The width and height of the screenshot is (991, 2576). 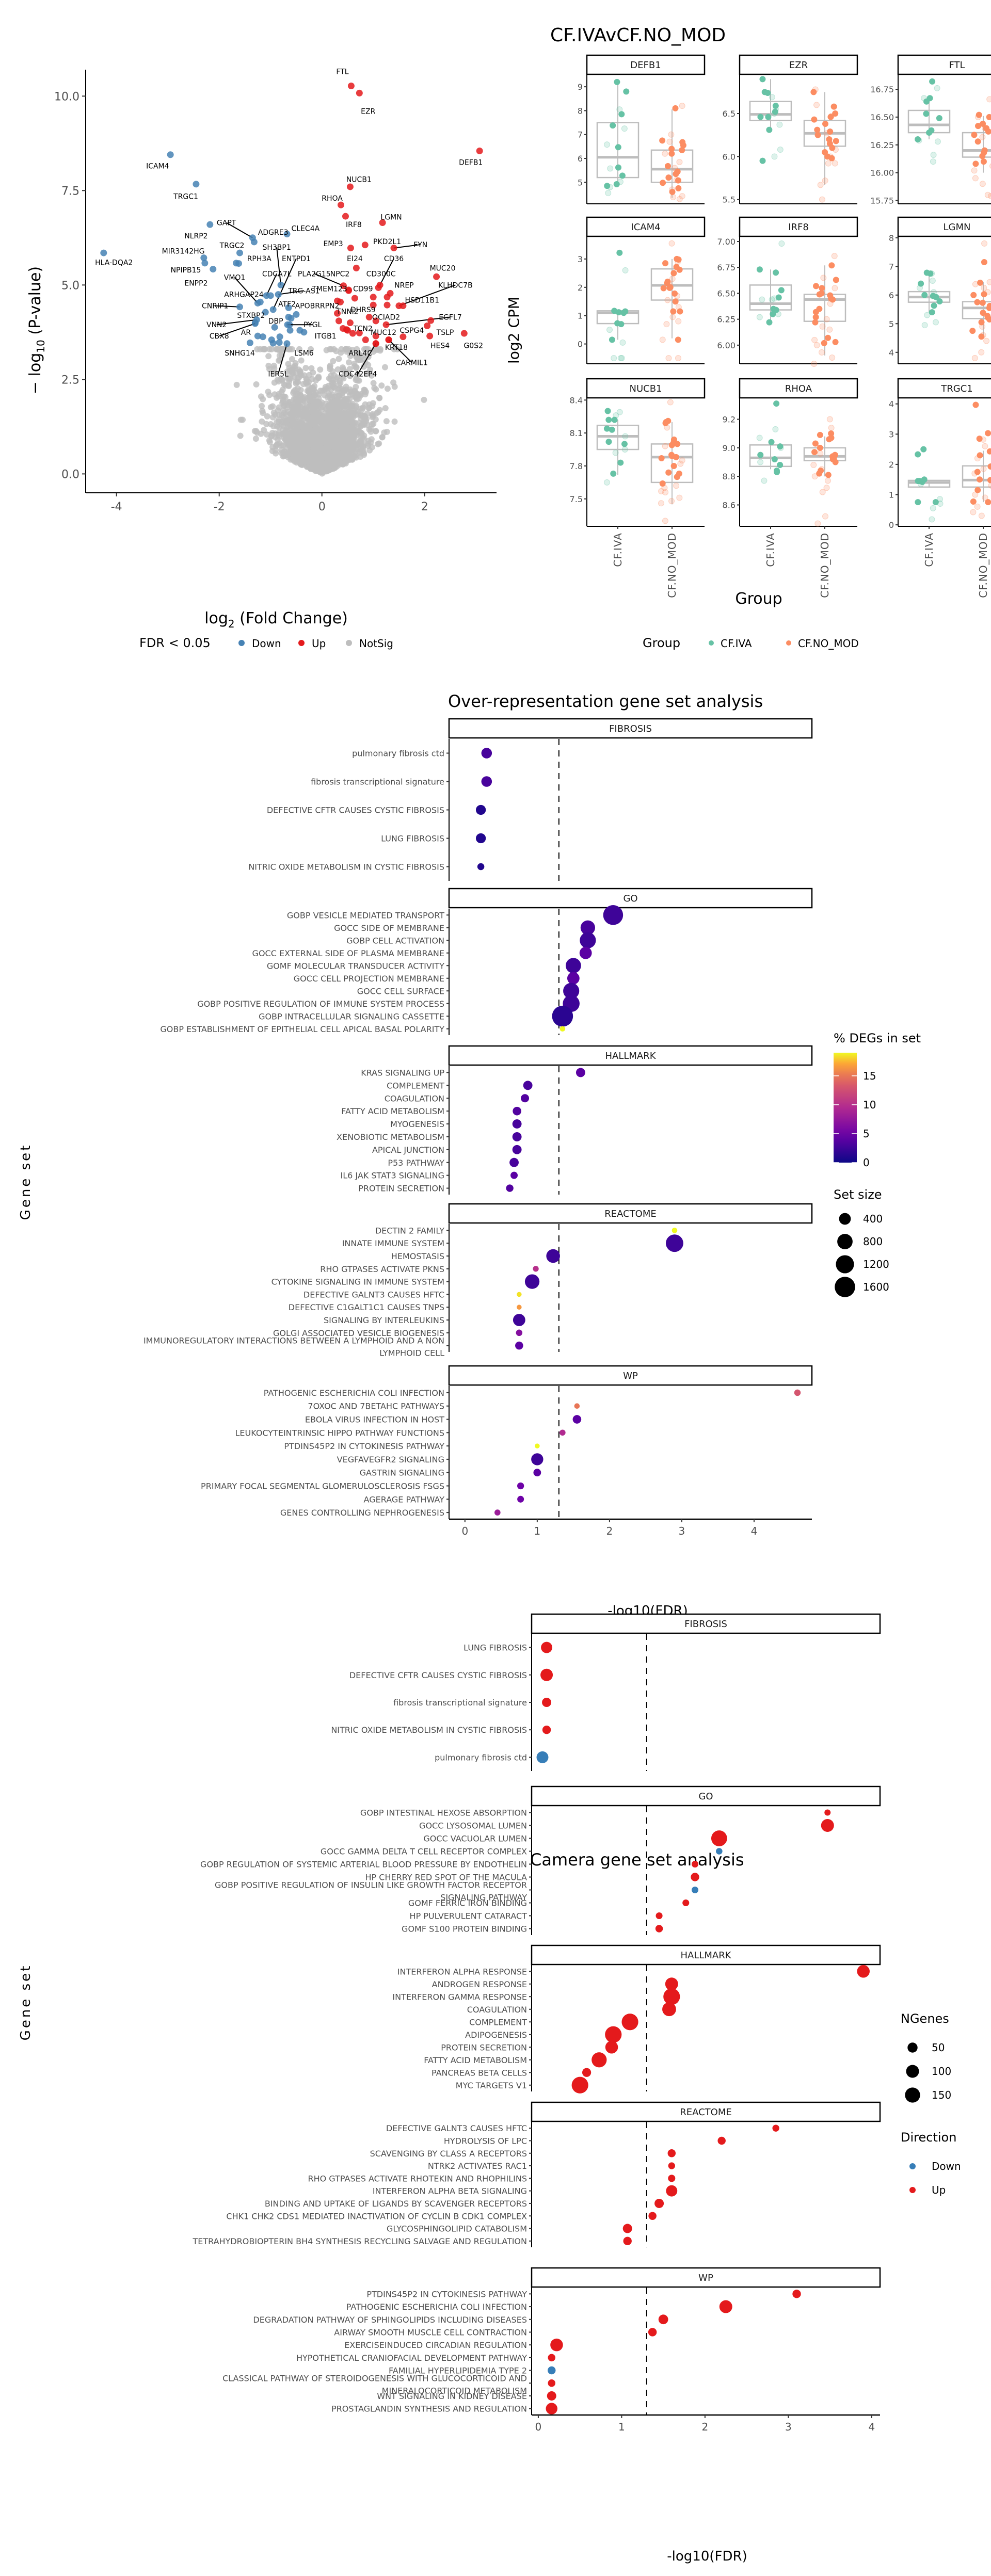 What do you see at coordinates (290, 331) in the screenshot?
I see `volcano-point-down` at bounding box center [290, 331].